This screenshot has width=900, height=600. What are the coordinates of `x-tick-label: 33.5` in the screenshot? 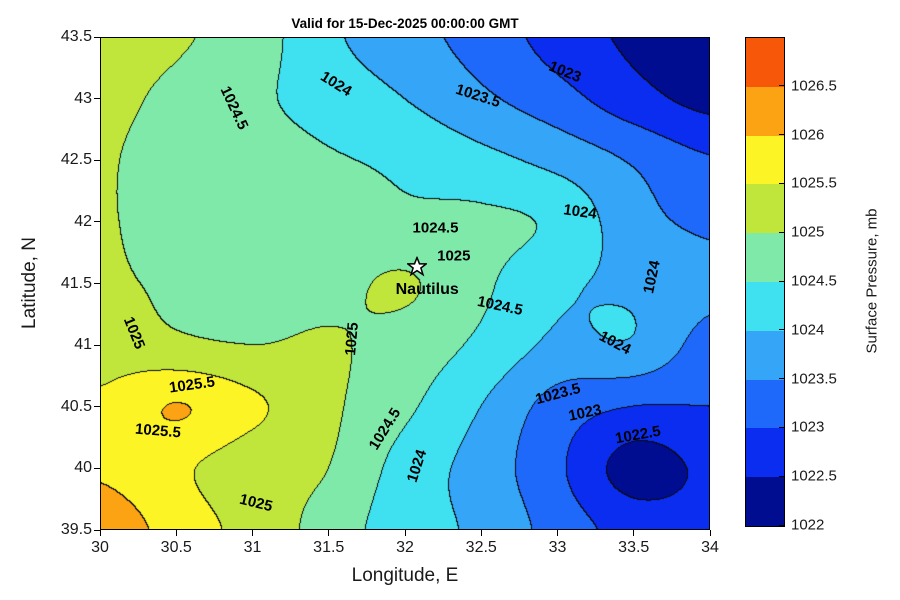 It's located at (634, 547).